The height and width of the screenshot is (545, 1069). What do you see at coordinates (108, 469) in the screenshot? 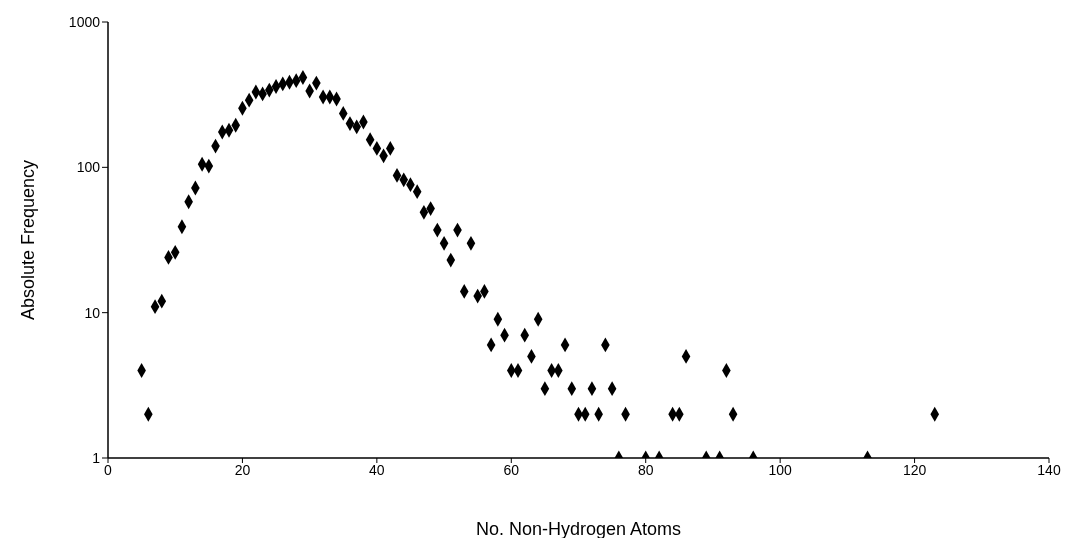
I see `x-tick-label: 0` at bounding box center [108, 469].